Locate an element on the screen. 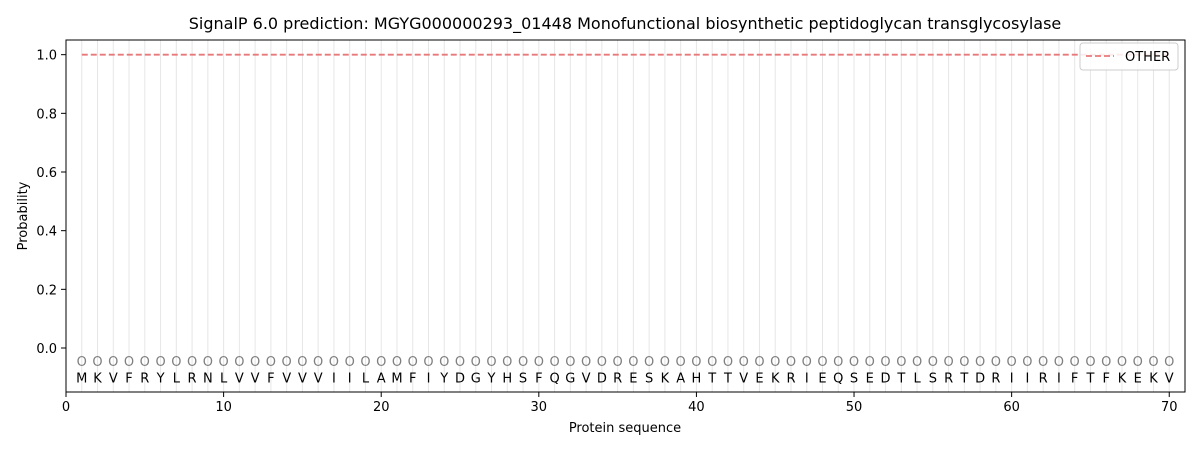 The width and height of the screenshot is (1200, 450). x-tick-label: 10 is located at coordinates (223, 407).